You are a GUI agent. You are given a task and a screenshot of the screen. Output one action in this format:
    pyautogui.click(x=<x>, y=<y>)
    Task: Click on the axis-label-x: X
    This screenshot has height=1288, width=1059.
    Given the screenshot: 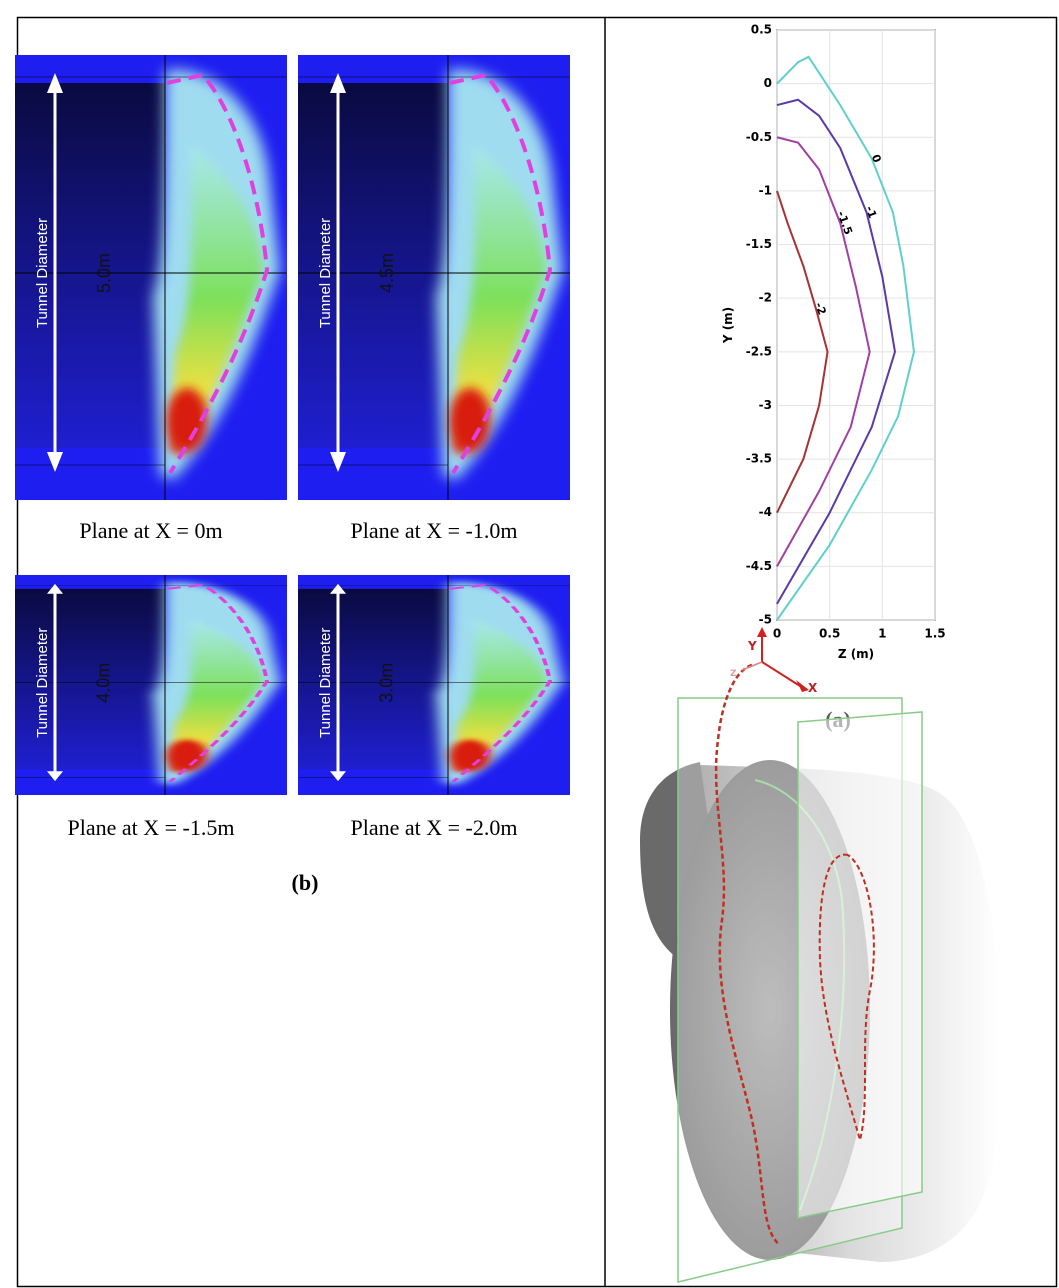 What is the action you would take?
    pyautogui.click(x=813, y=688)
    